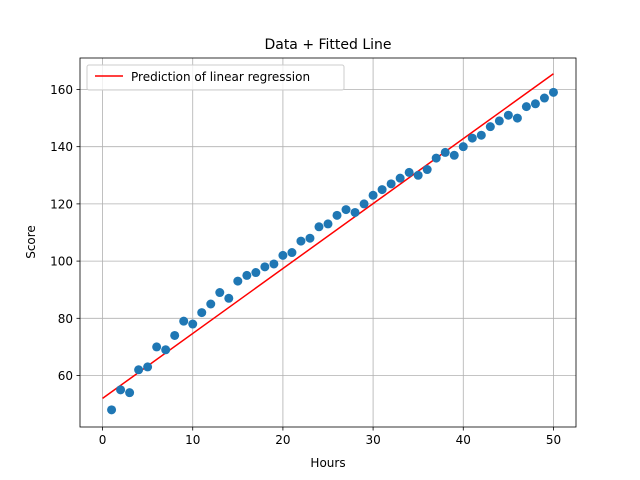 This screenshot has width=640, height=480. Describe the element at coordinates (463, 440) in the screenshot. I see `x-tick-label: 40` at that location.